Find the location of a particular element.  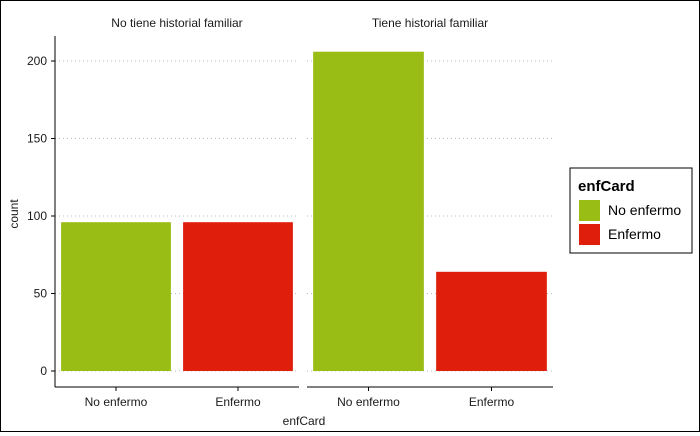

legend-label: Enfermo is located at coordinates (634, 234).